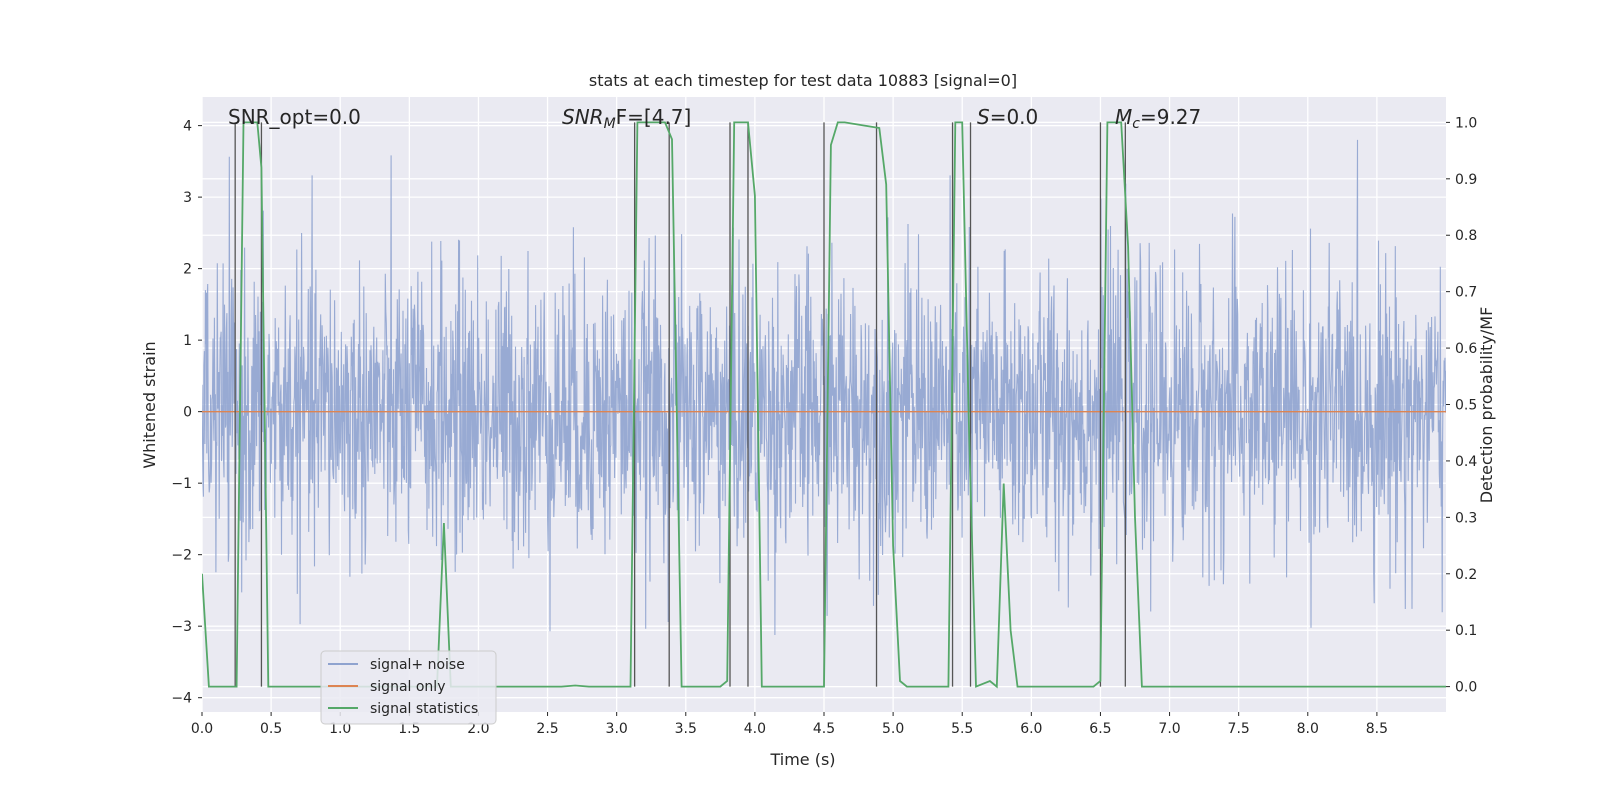 The height and width of the screenshot is (800, 1600). I want to click on y-right-tick-label: 0.3, so click(1466, 518).